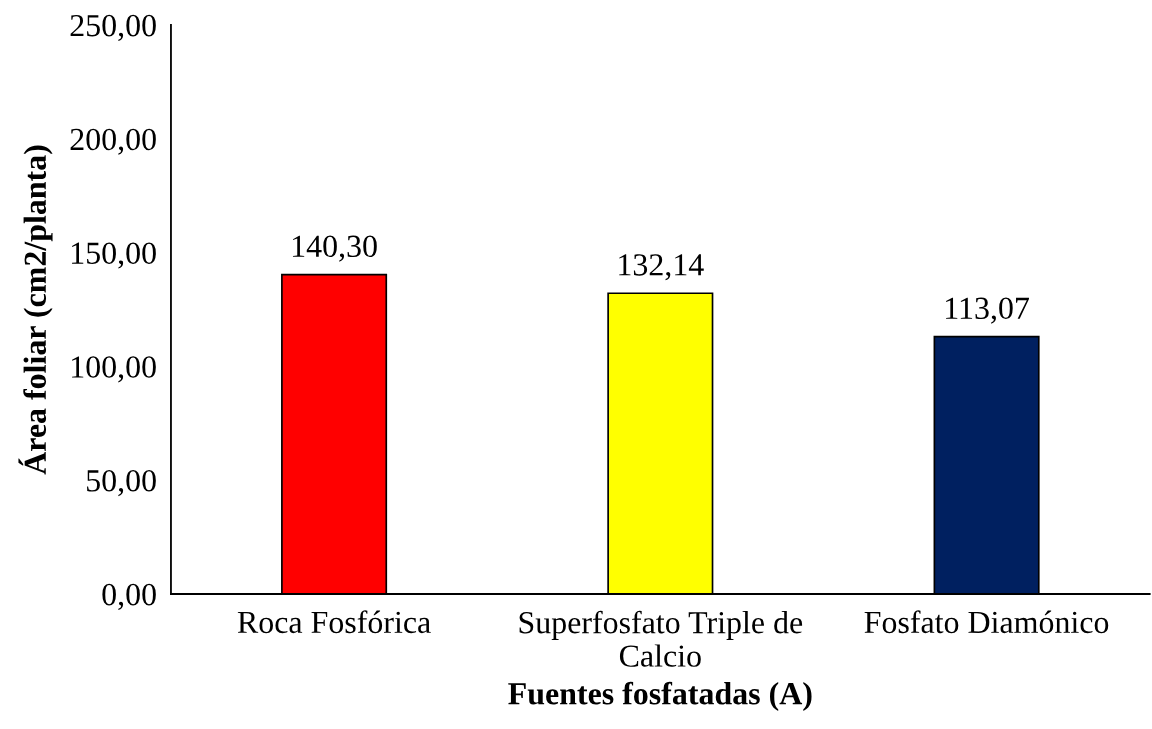 The image size is (1152, 729). What do you see at coordinates (113, 141) in the screenshot?
I see `y-tick-label: 200,00` at bounding box center [113, 141].